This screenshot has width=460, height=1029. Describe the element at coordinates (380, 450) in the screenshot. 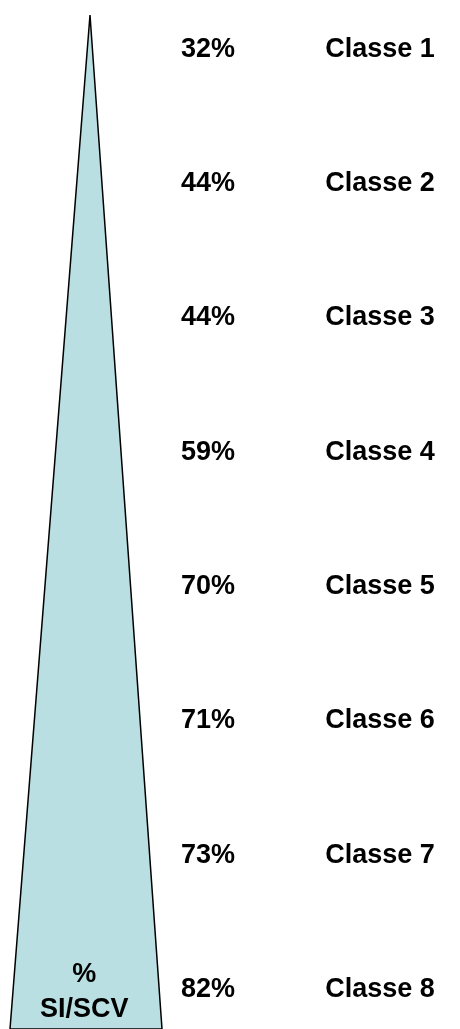

I see `category-label: Classe 4` at that location.